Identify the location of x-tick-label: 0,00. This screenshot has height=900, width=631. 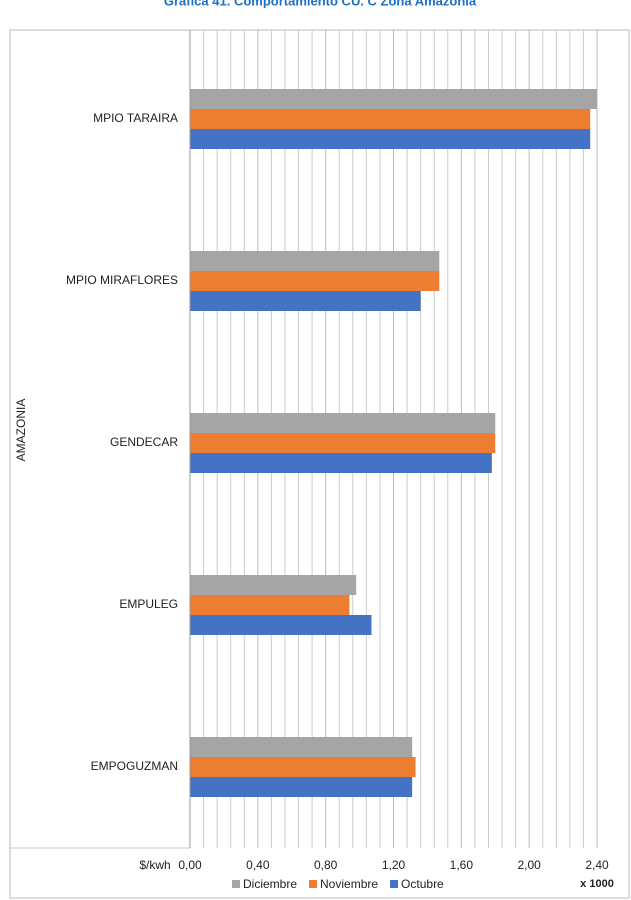
(190, 865).